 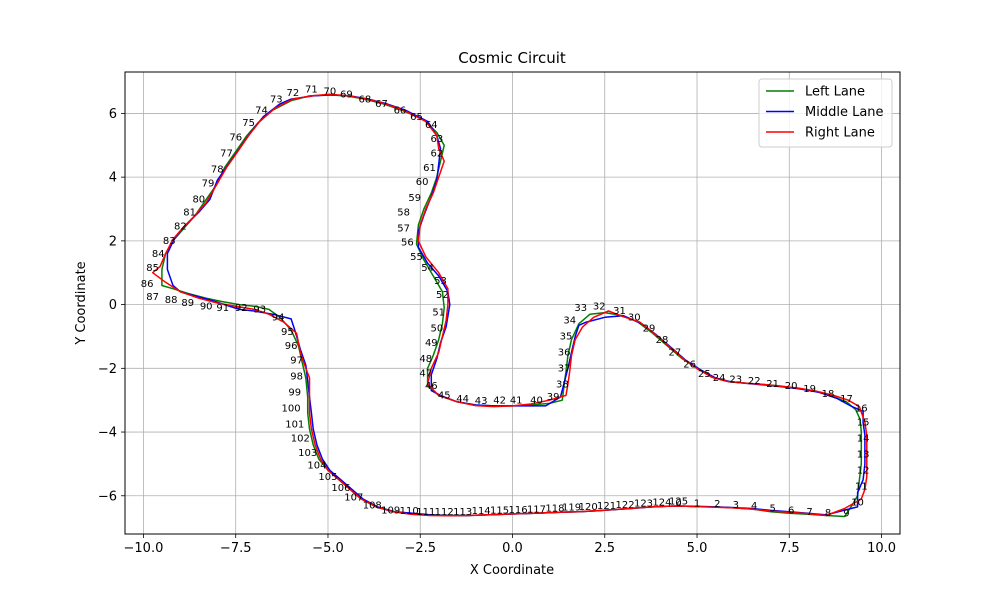 What do you see at coordinates (438, 313) in the screenshot?
I see `point-label: 51` at bounding box center [438, 313].